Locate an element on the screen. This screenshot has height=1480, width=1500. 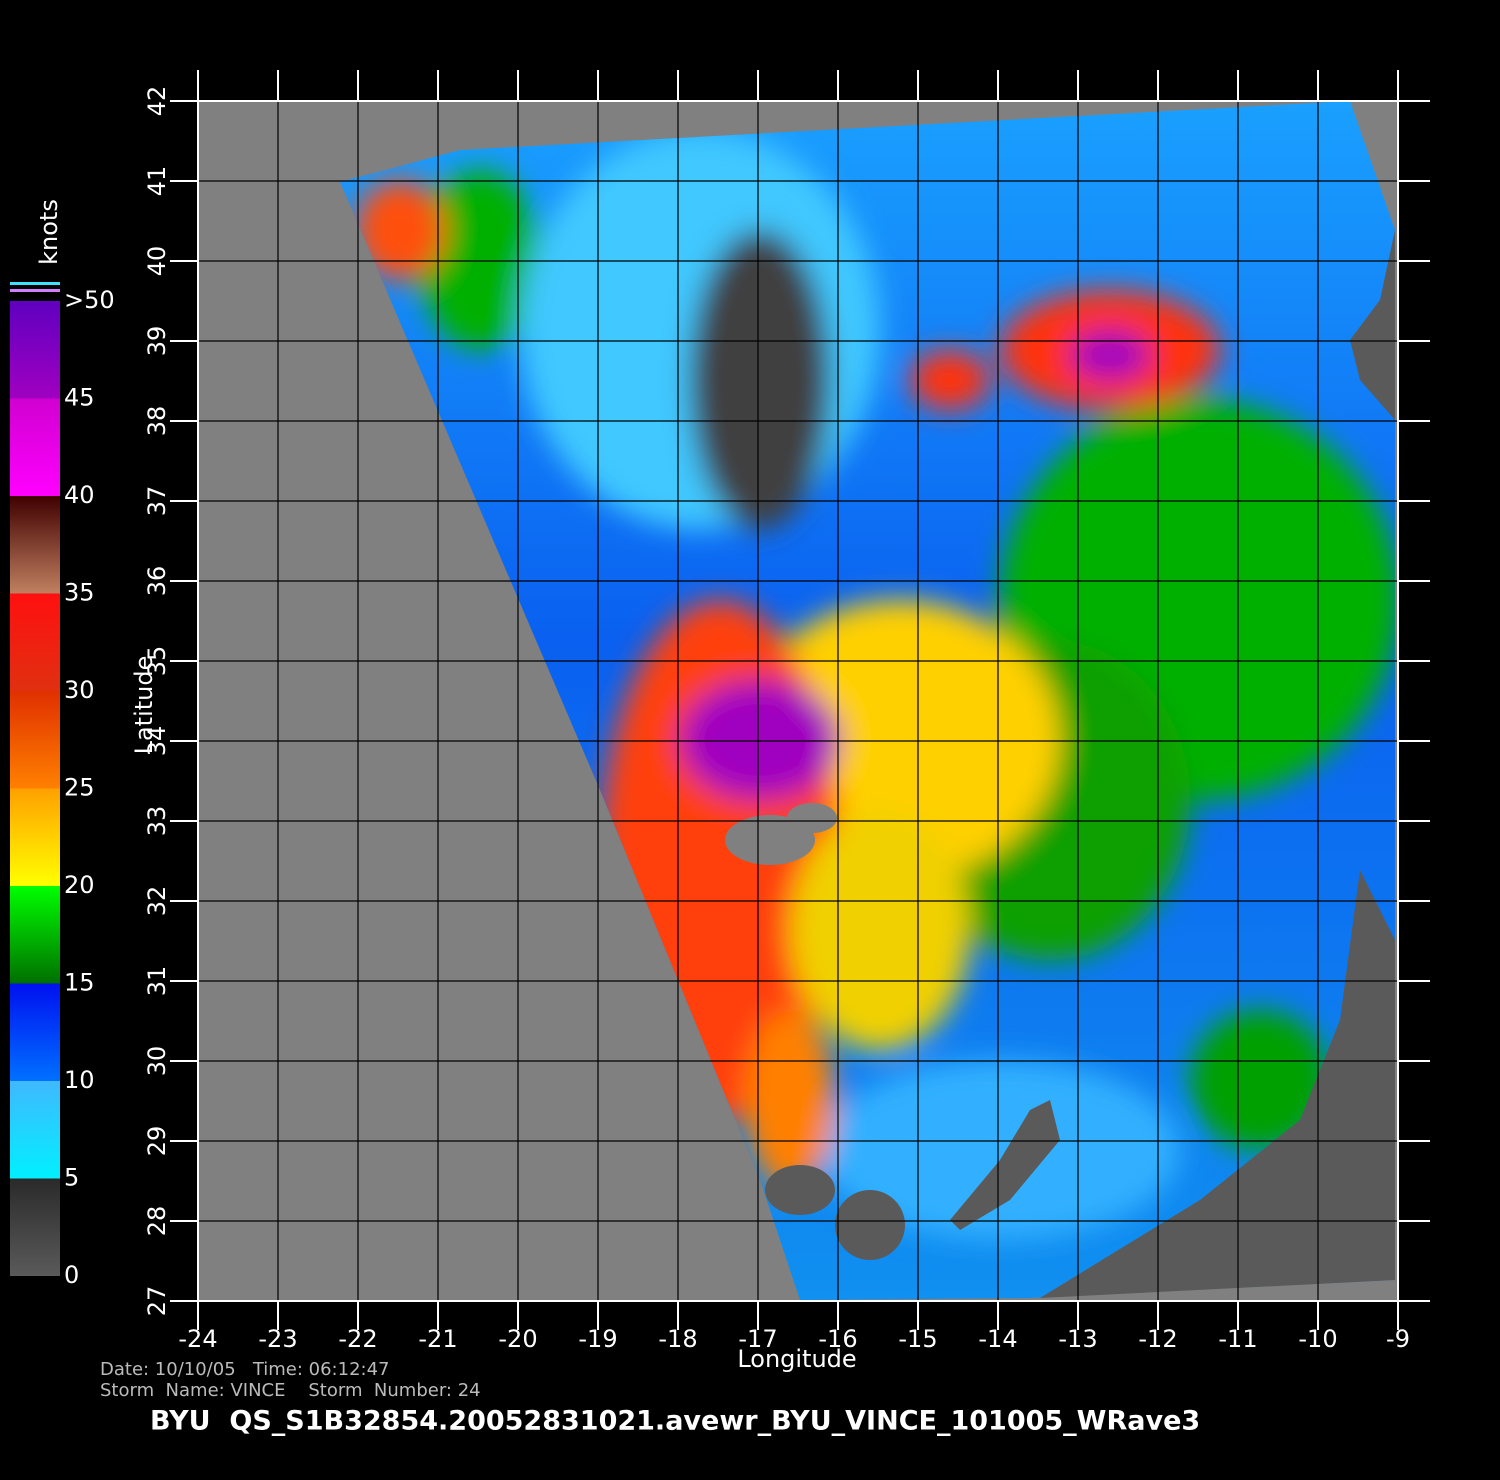
x-tick-label: -24 is located at coordinates (197, 1339).